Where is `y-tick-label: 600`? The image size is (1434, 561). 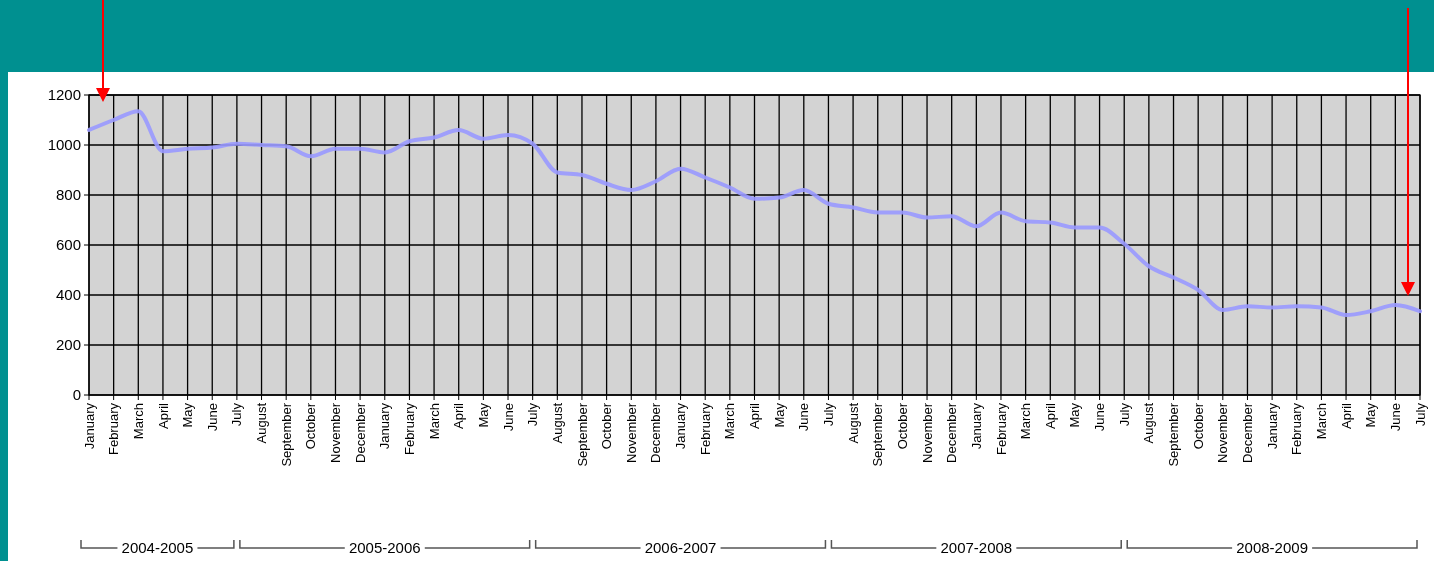
y-tick-label: 600 is located at coordinates (68, 245).